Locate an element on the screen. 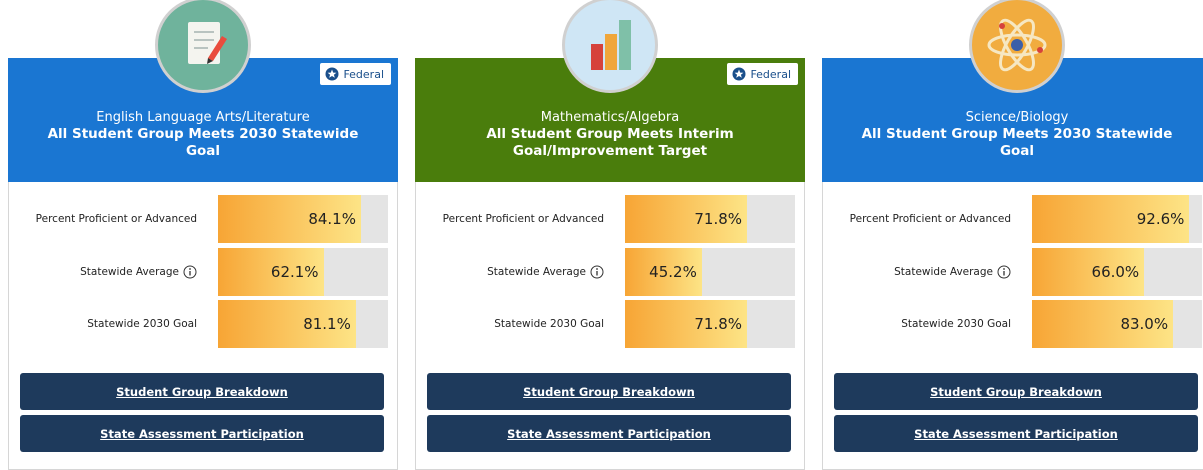 Image resolution: width=1203 pixels, height=470 pixels. bar: 45.2% is located at coordinates (663, 271).